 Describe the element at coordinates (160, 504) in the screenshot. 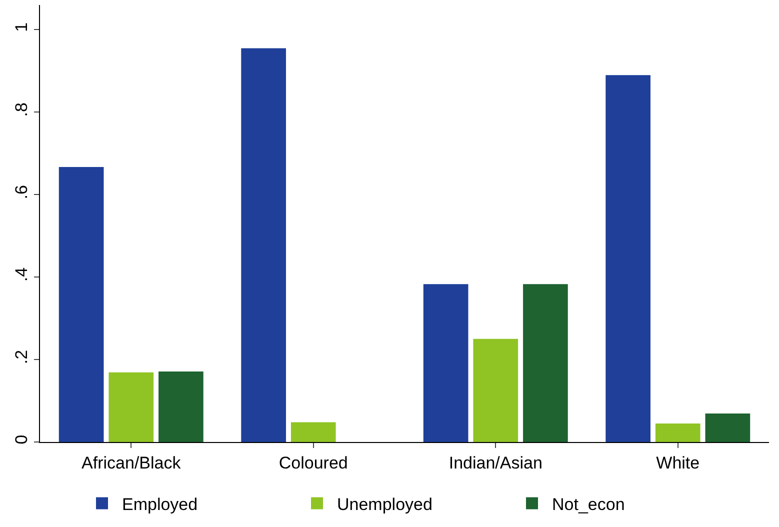

I see `legend-label: Employed` at that location.